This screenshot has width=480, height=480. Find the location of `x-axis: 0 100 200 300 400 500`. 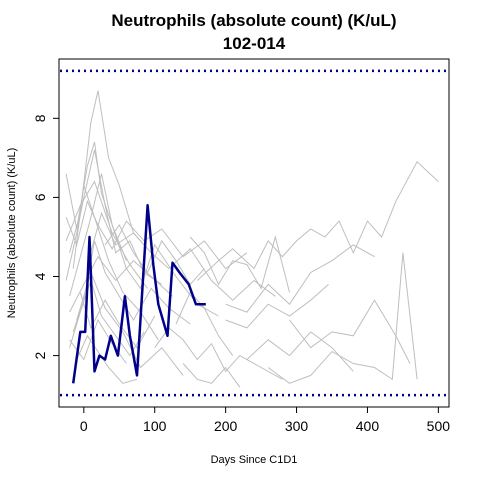

x-axis: 0 100 200 300 400 500 is located at coordinates (265, 420).